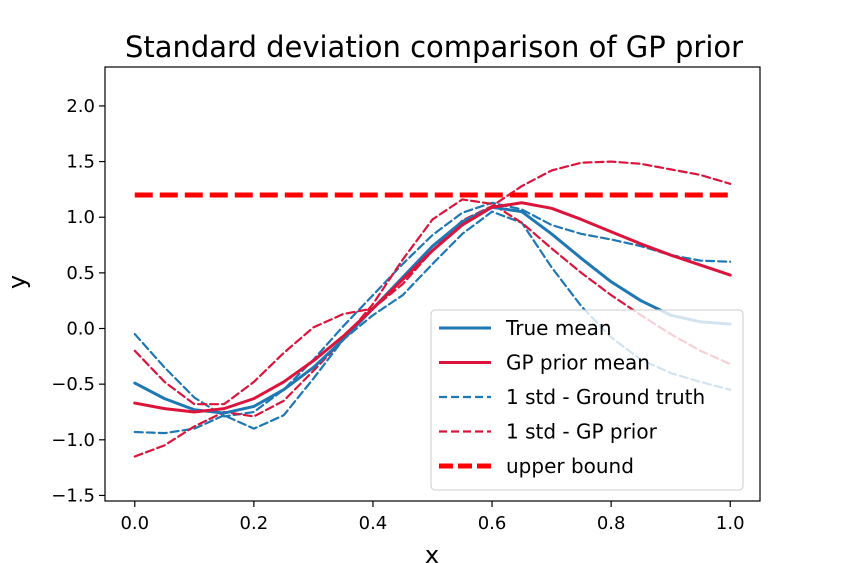  I want to click on x-tick-label: 1.0, so click(730, 523).